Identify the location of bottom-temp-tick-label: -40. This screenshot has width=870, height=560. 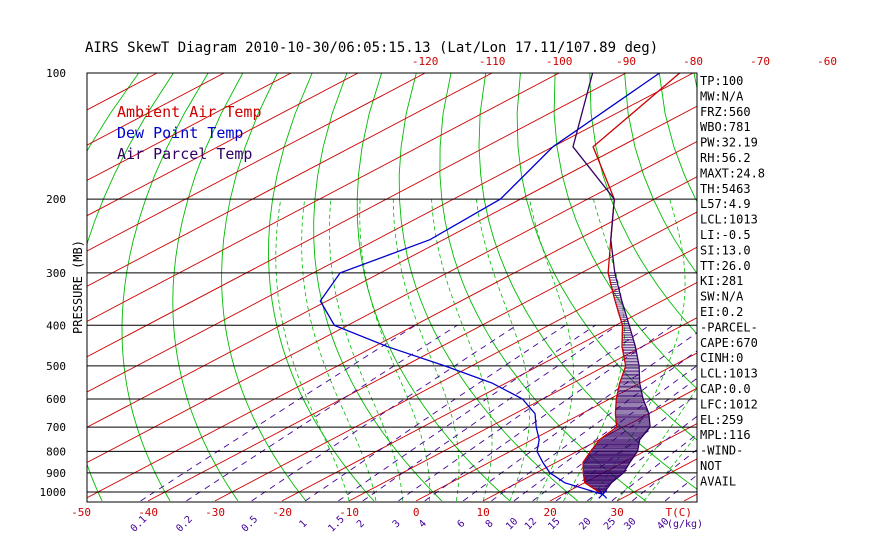
(148, 512).